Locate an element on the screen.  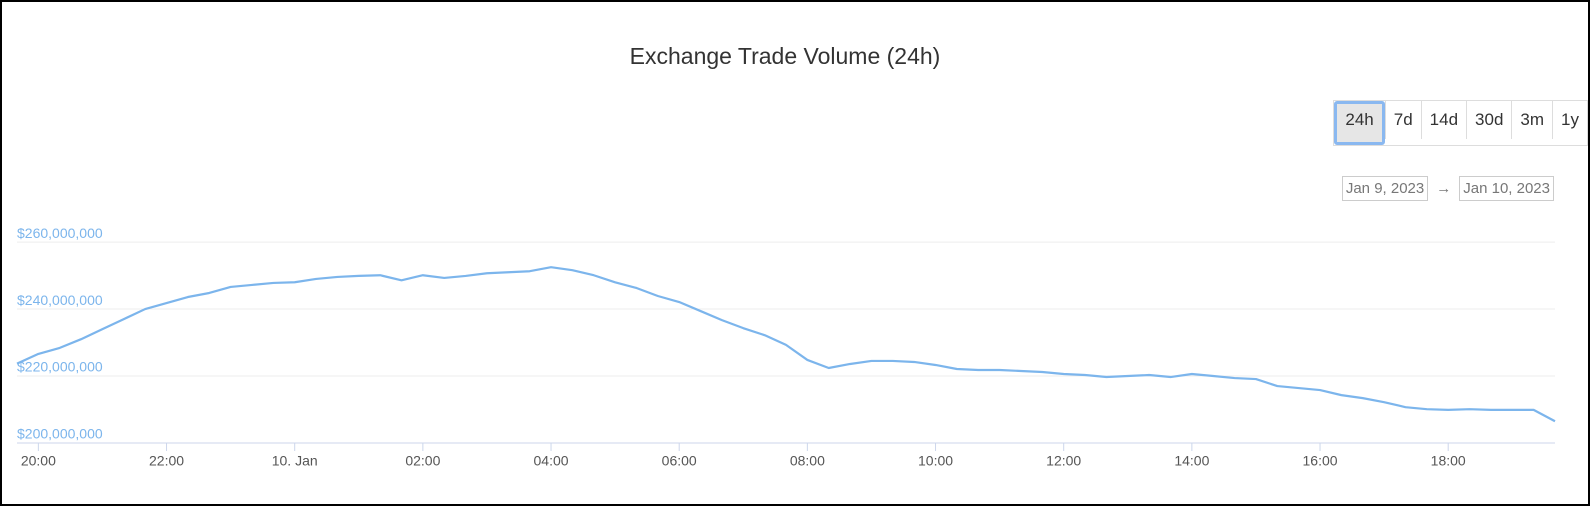
date-to: Jan 10, 2023 is located at coordinates (1506, 188).